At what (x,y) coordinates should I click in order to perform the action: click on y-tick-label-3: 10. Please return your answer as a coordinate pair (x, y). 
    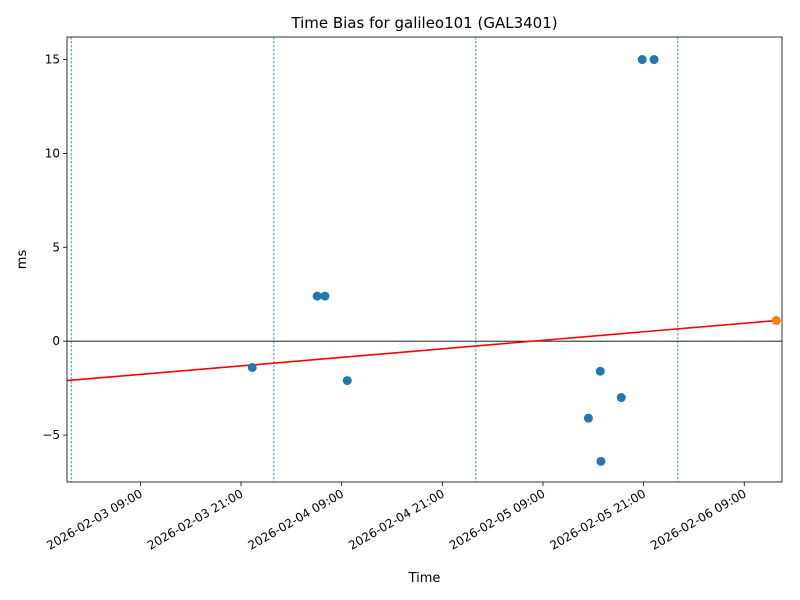
    Looking at the image, I should click on (52, 153).